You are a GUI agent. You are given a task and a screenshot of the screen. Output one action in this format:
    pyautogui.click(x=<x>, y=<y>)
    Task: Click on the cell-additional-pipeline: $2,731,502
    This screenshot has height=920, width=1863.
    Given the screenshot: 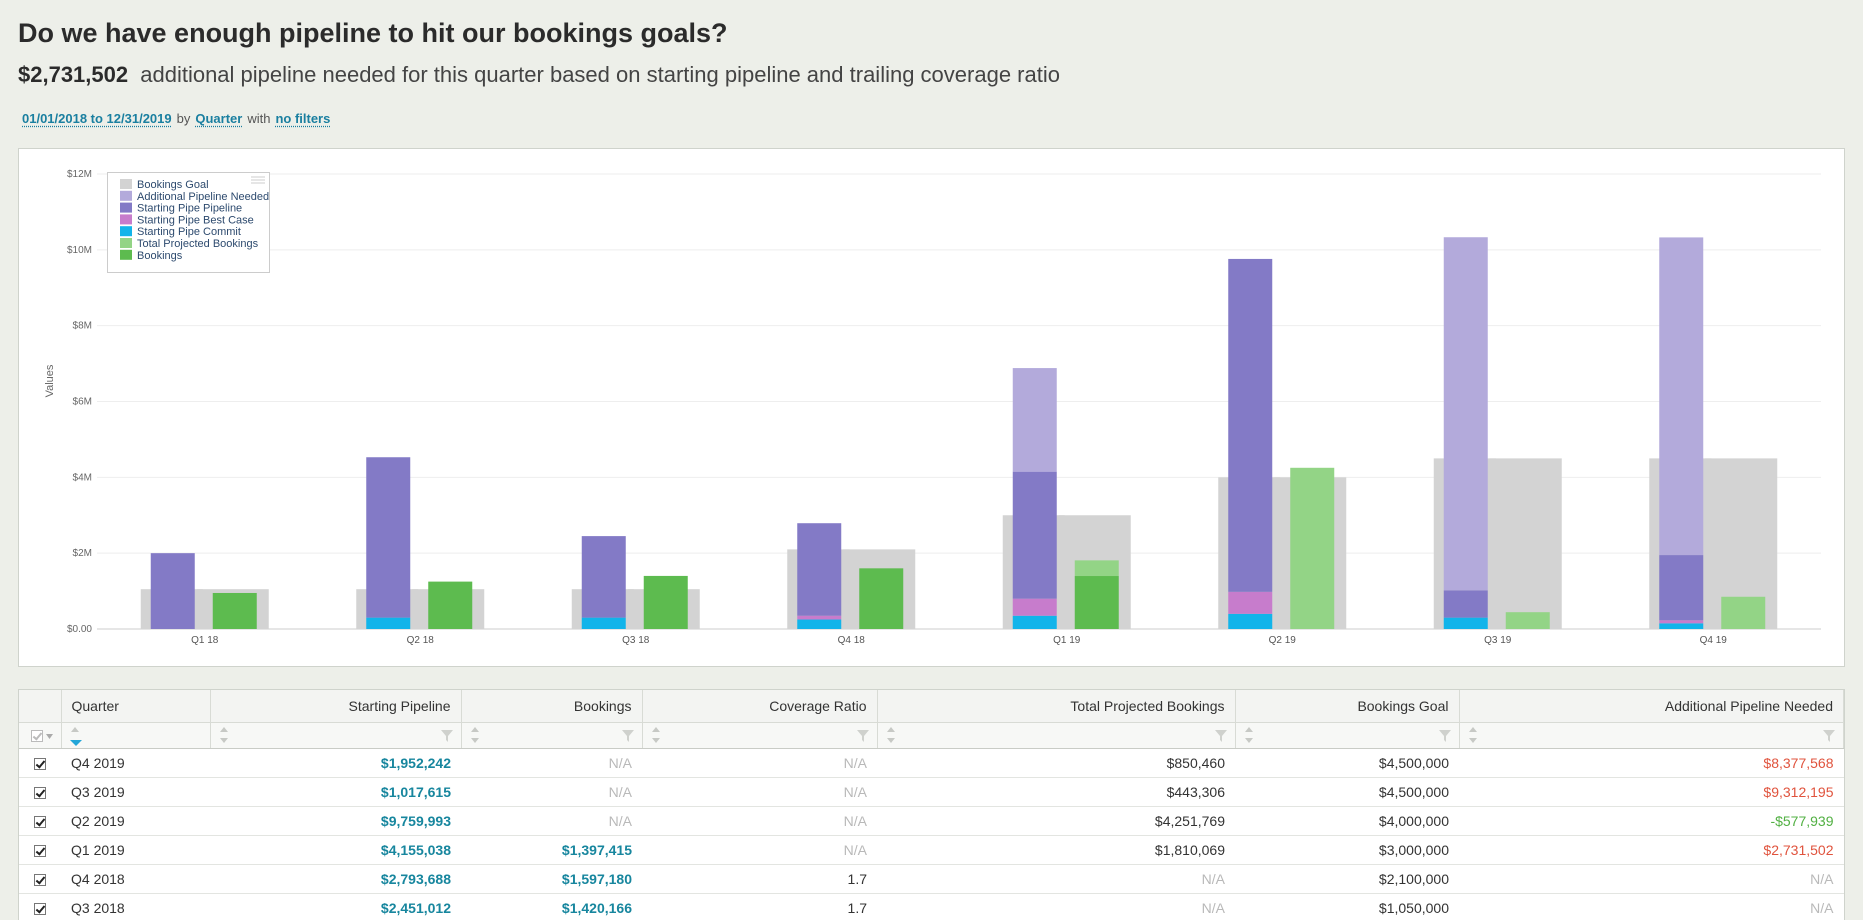 What is the action you would take?
    pyautogui.click(x=1651, y=850)
    